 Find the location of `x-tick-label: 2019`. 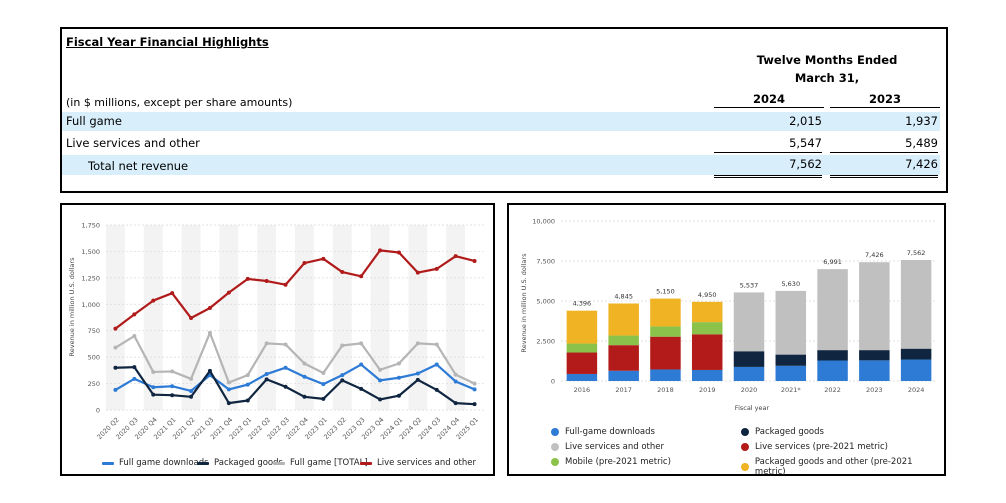

x-tick-label: 2019 is located at coordinates (707, 390).